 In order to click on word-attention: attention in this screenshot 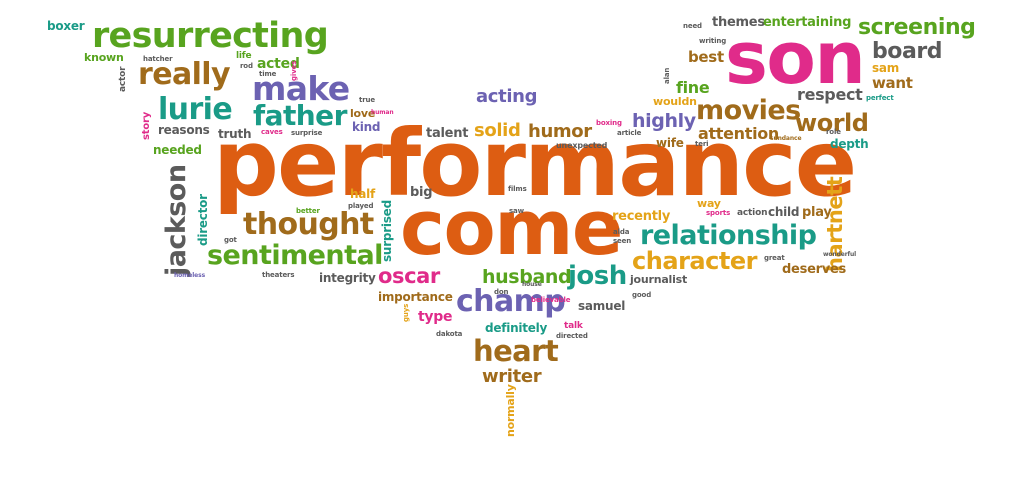, I will do `click(738, 133)`.